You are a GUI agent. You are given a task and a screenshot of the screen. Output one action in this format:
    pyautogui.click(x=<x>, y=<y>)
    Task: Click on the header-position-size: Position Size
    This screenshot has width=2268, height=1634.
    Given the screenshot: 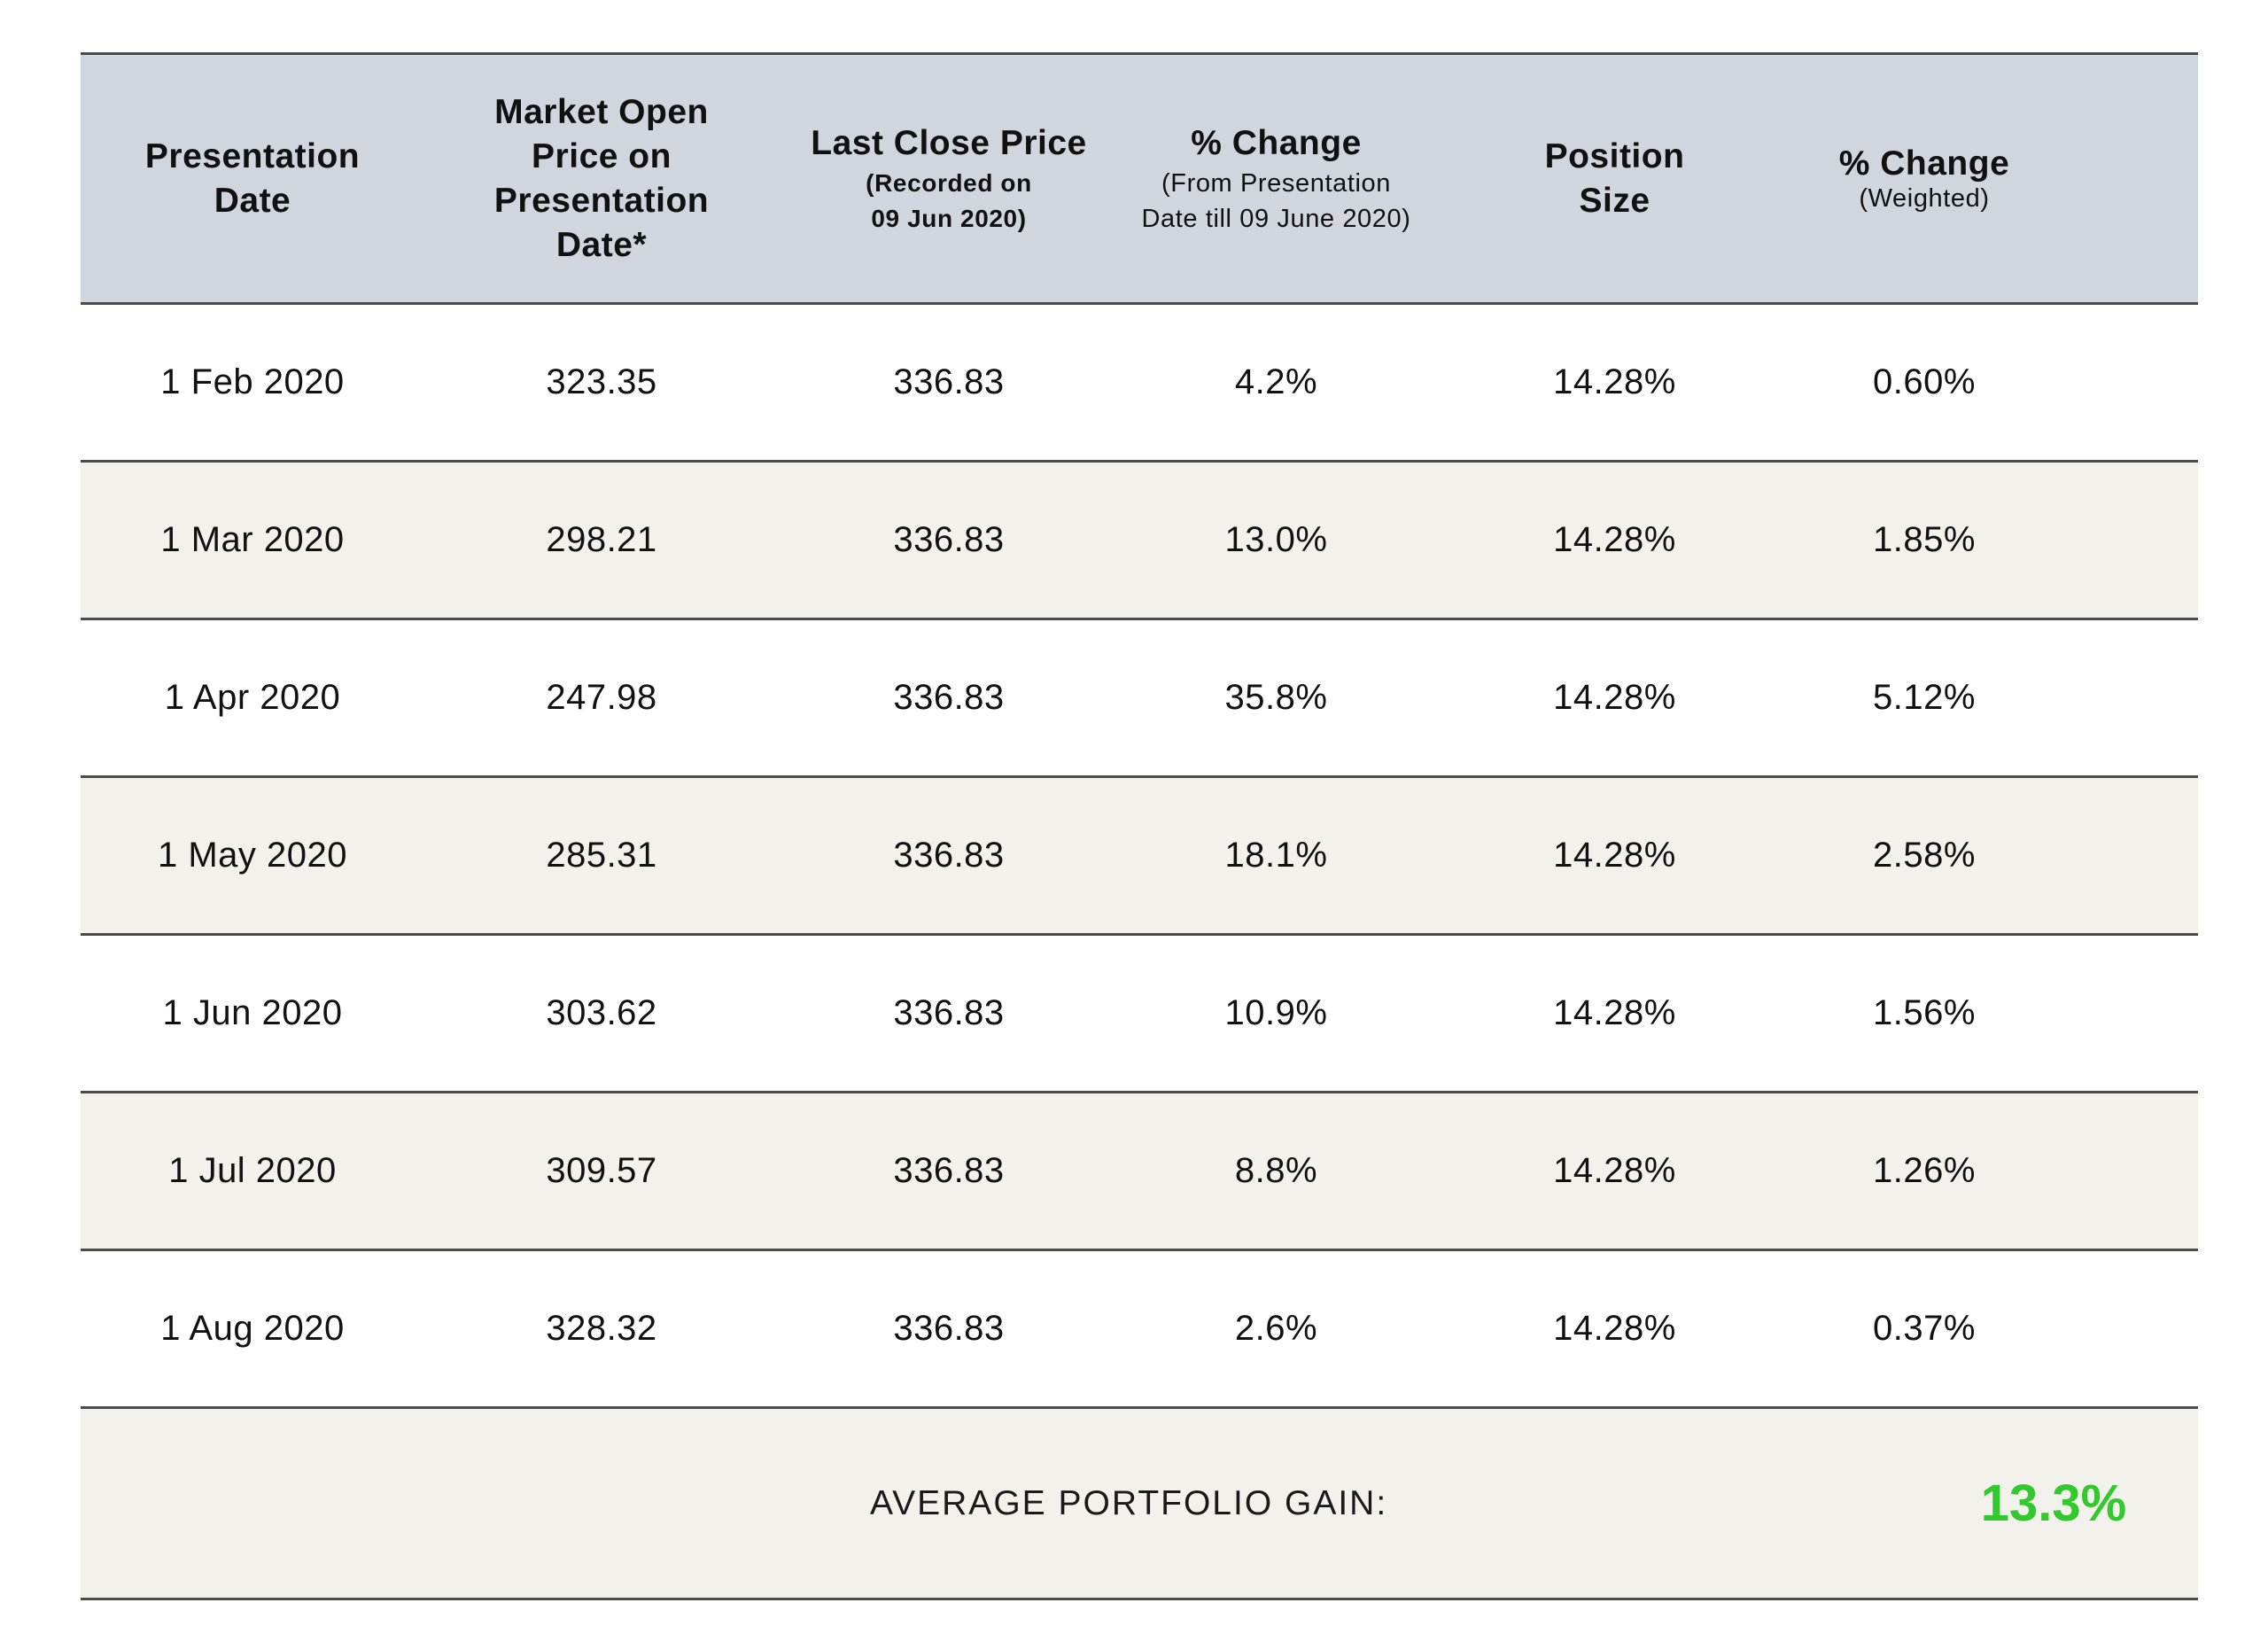 What is the action you would take?
    pyautogui.click(x=1614, y=179)
    